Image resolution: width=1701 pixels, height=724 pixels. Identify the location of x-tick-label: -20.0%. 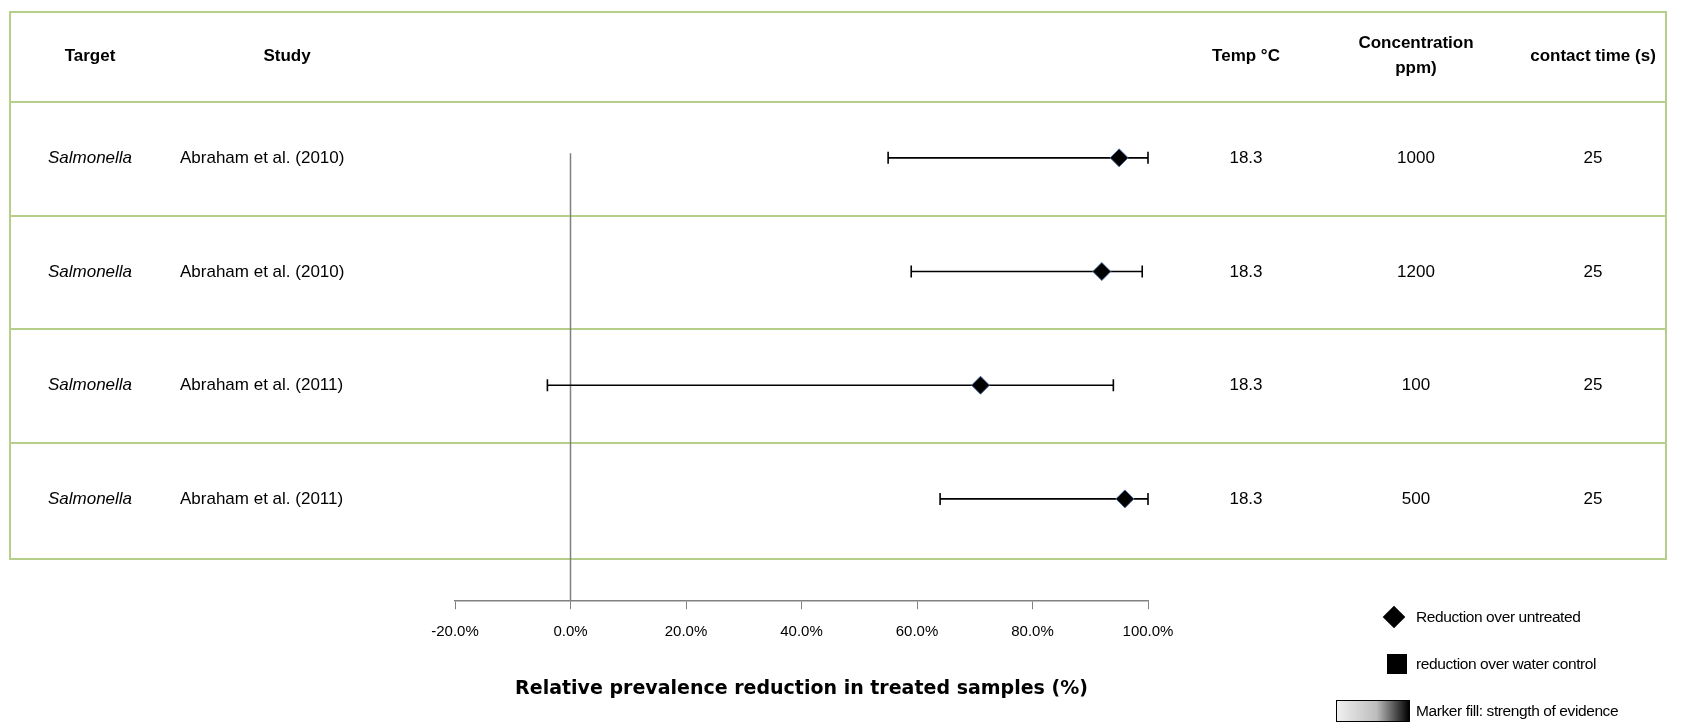
(455, 631).